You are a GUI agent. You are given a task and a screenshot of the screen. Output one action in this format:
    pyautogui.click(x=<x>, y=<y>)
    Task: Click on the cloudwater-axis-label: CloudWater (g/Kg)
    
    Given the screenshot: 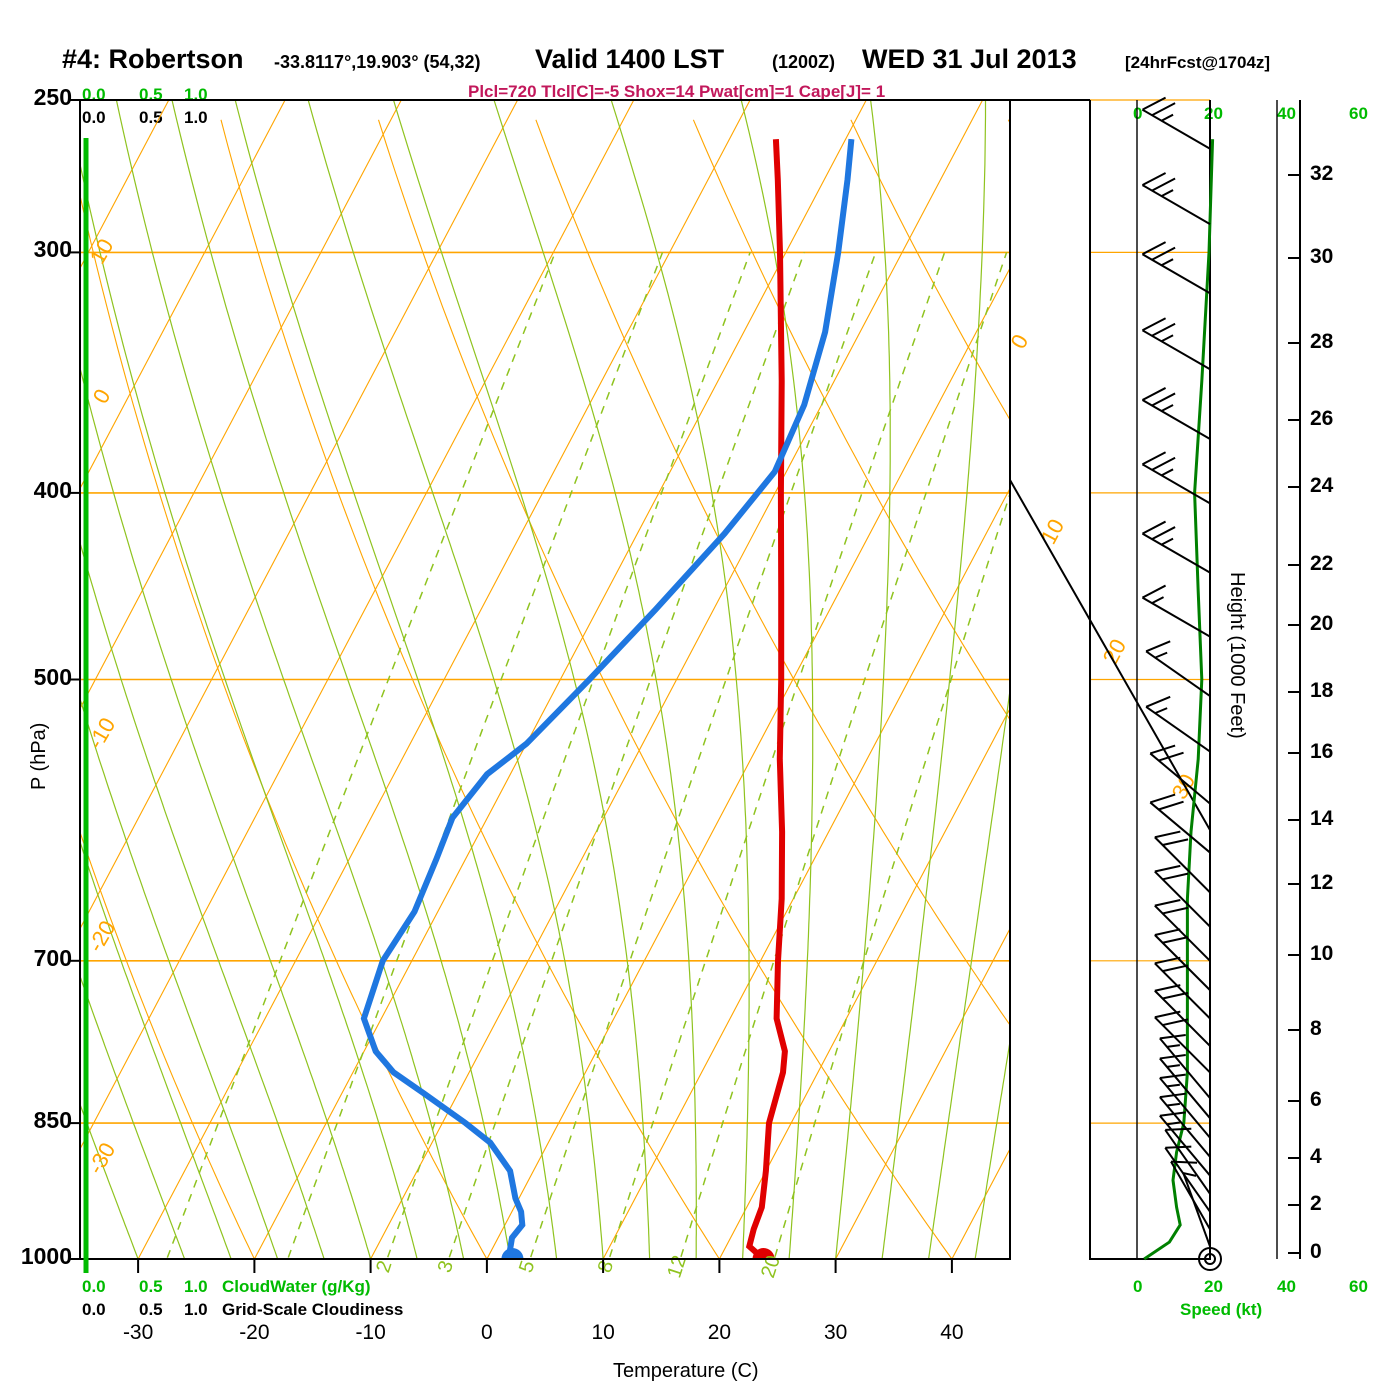 What is the action you would take?
    pyautogui.click(x=296, y=1286)
    